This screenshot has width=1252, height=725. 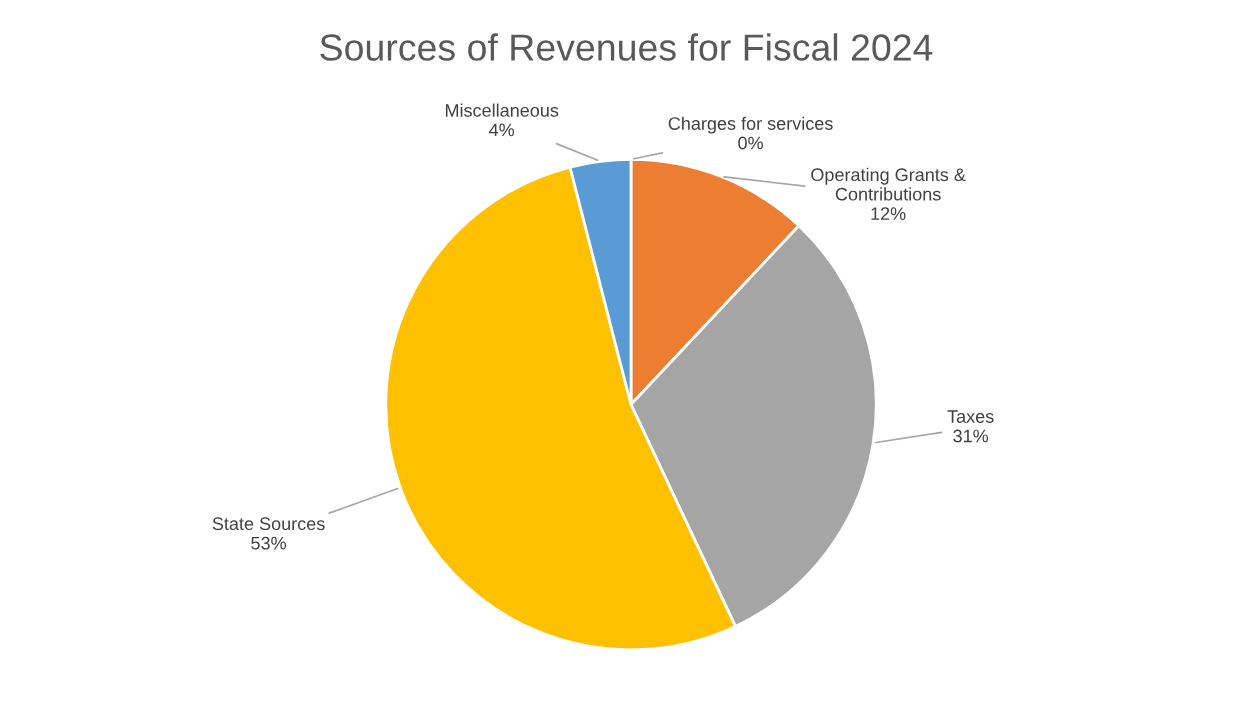 I want to click on data-label: 31%, so click(x=971, y=436).